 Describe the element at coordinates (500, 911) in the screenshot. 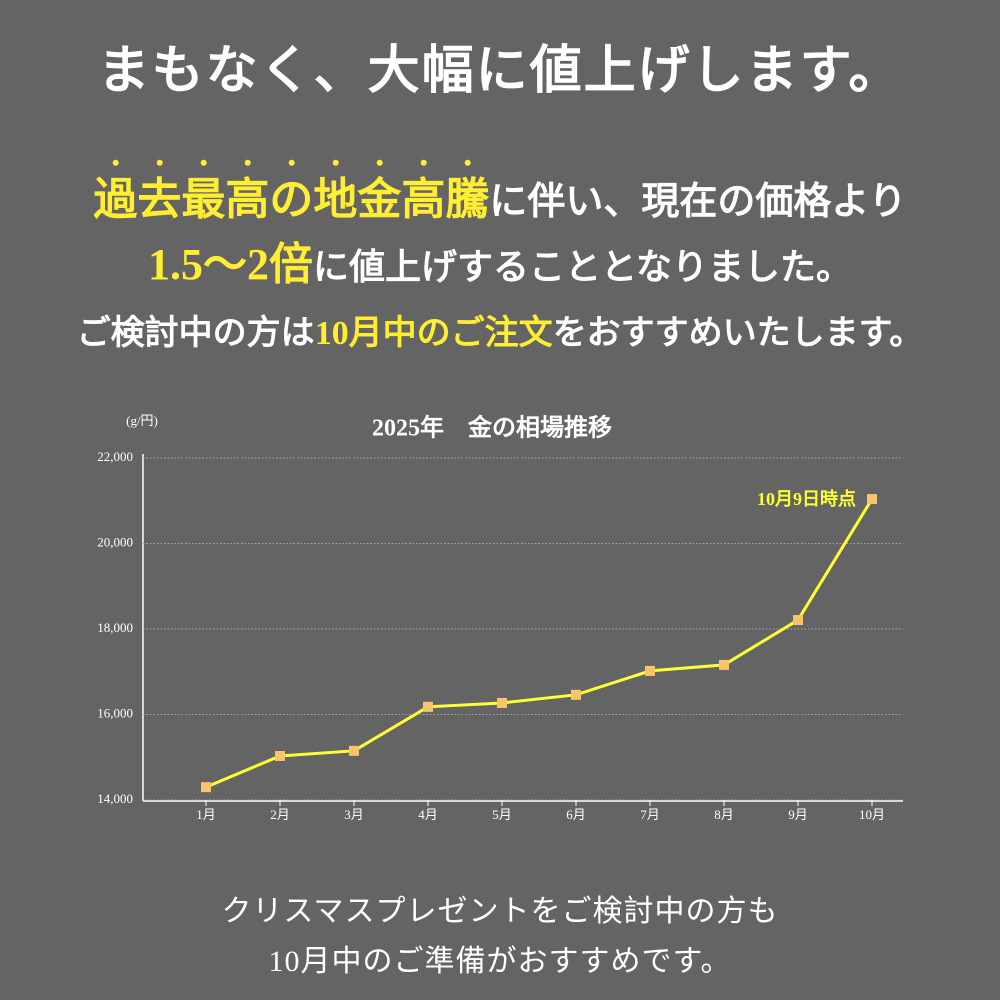

I see `footer-line: クリスマスプレゼントをご検討中の方も` at that location.